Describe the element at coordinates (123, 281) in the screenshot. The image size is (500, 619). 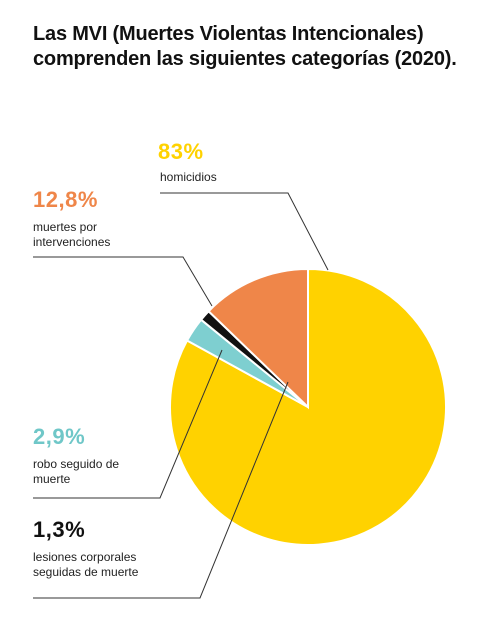
I see `leader-line-intervenciones` at that location.